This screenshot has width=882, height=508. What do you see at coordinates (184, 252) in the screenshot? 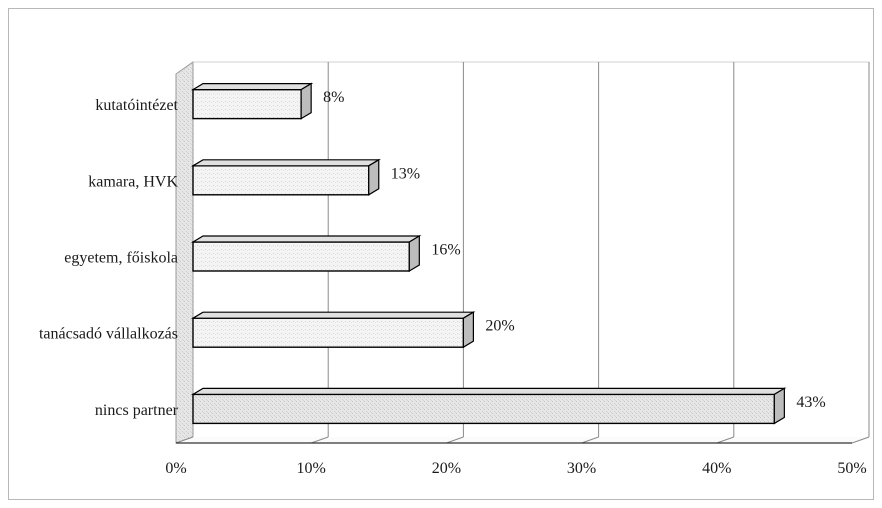
I see `side-wall` at bounding box center [184, 252].